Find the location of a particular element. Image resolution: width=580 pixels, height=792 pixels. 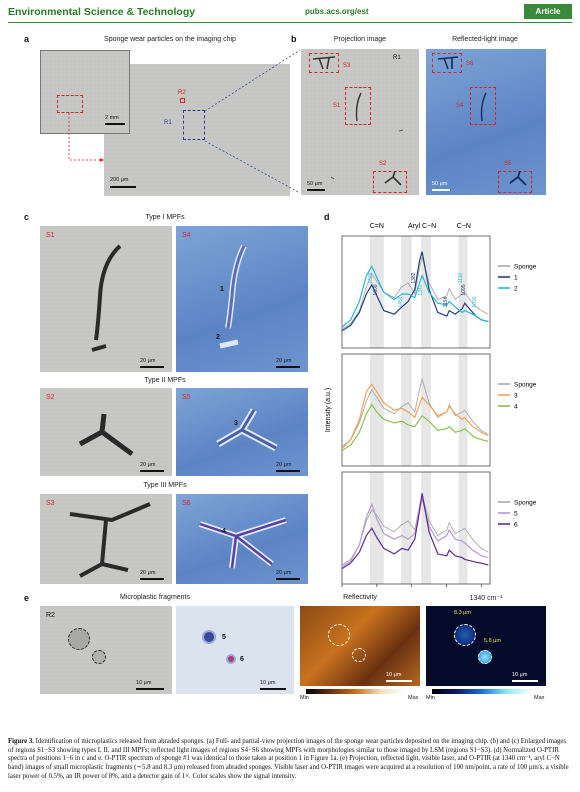

r1-label: R1 is located at coordinates (397, 58).